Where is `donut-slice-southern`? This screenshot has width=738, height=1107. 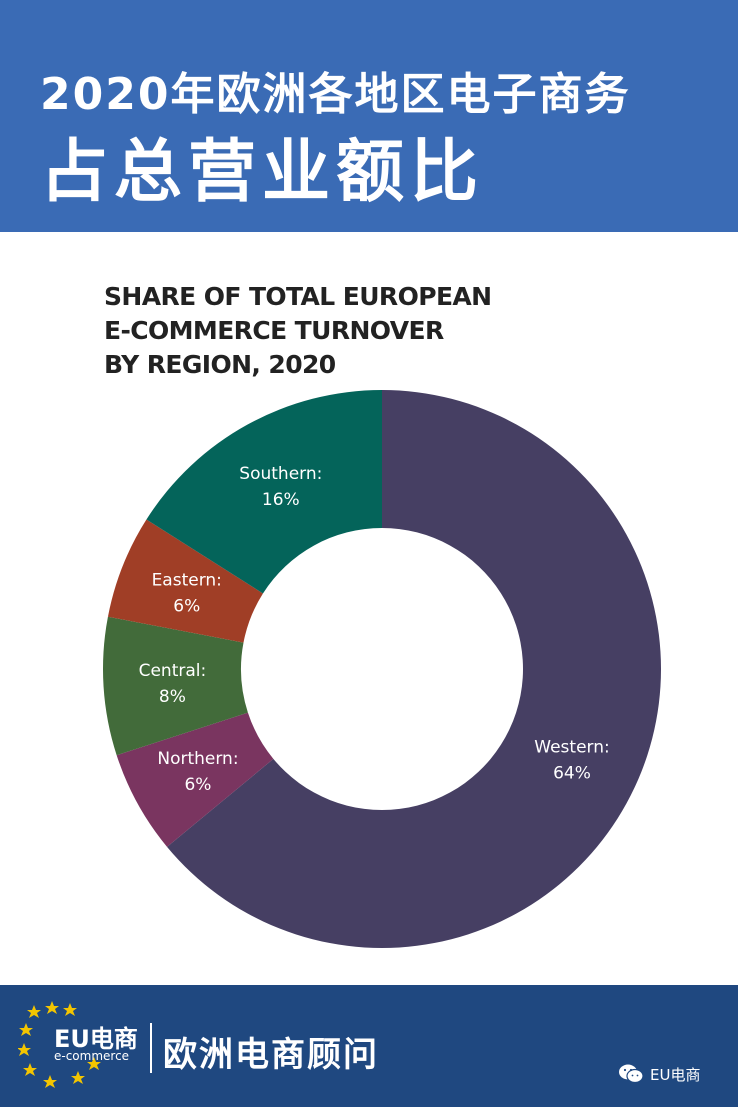 donut-slice-southern is located at coordinates (264, 492).